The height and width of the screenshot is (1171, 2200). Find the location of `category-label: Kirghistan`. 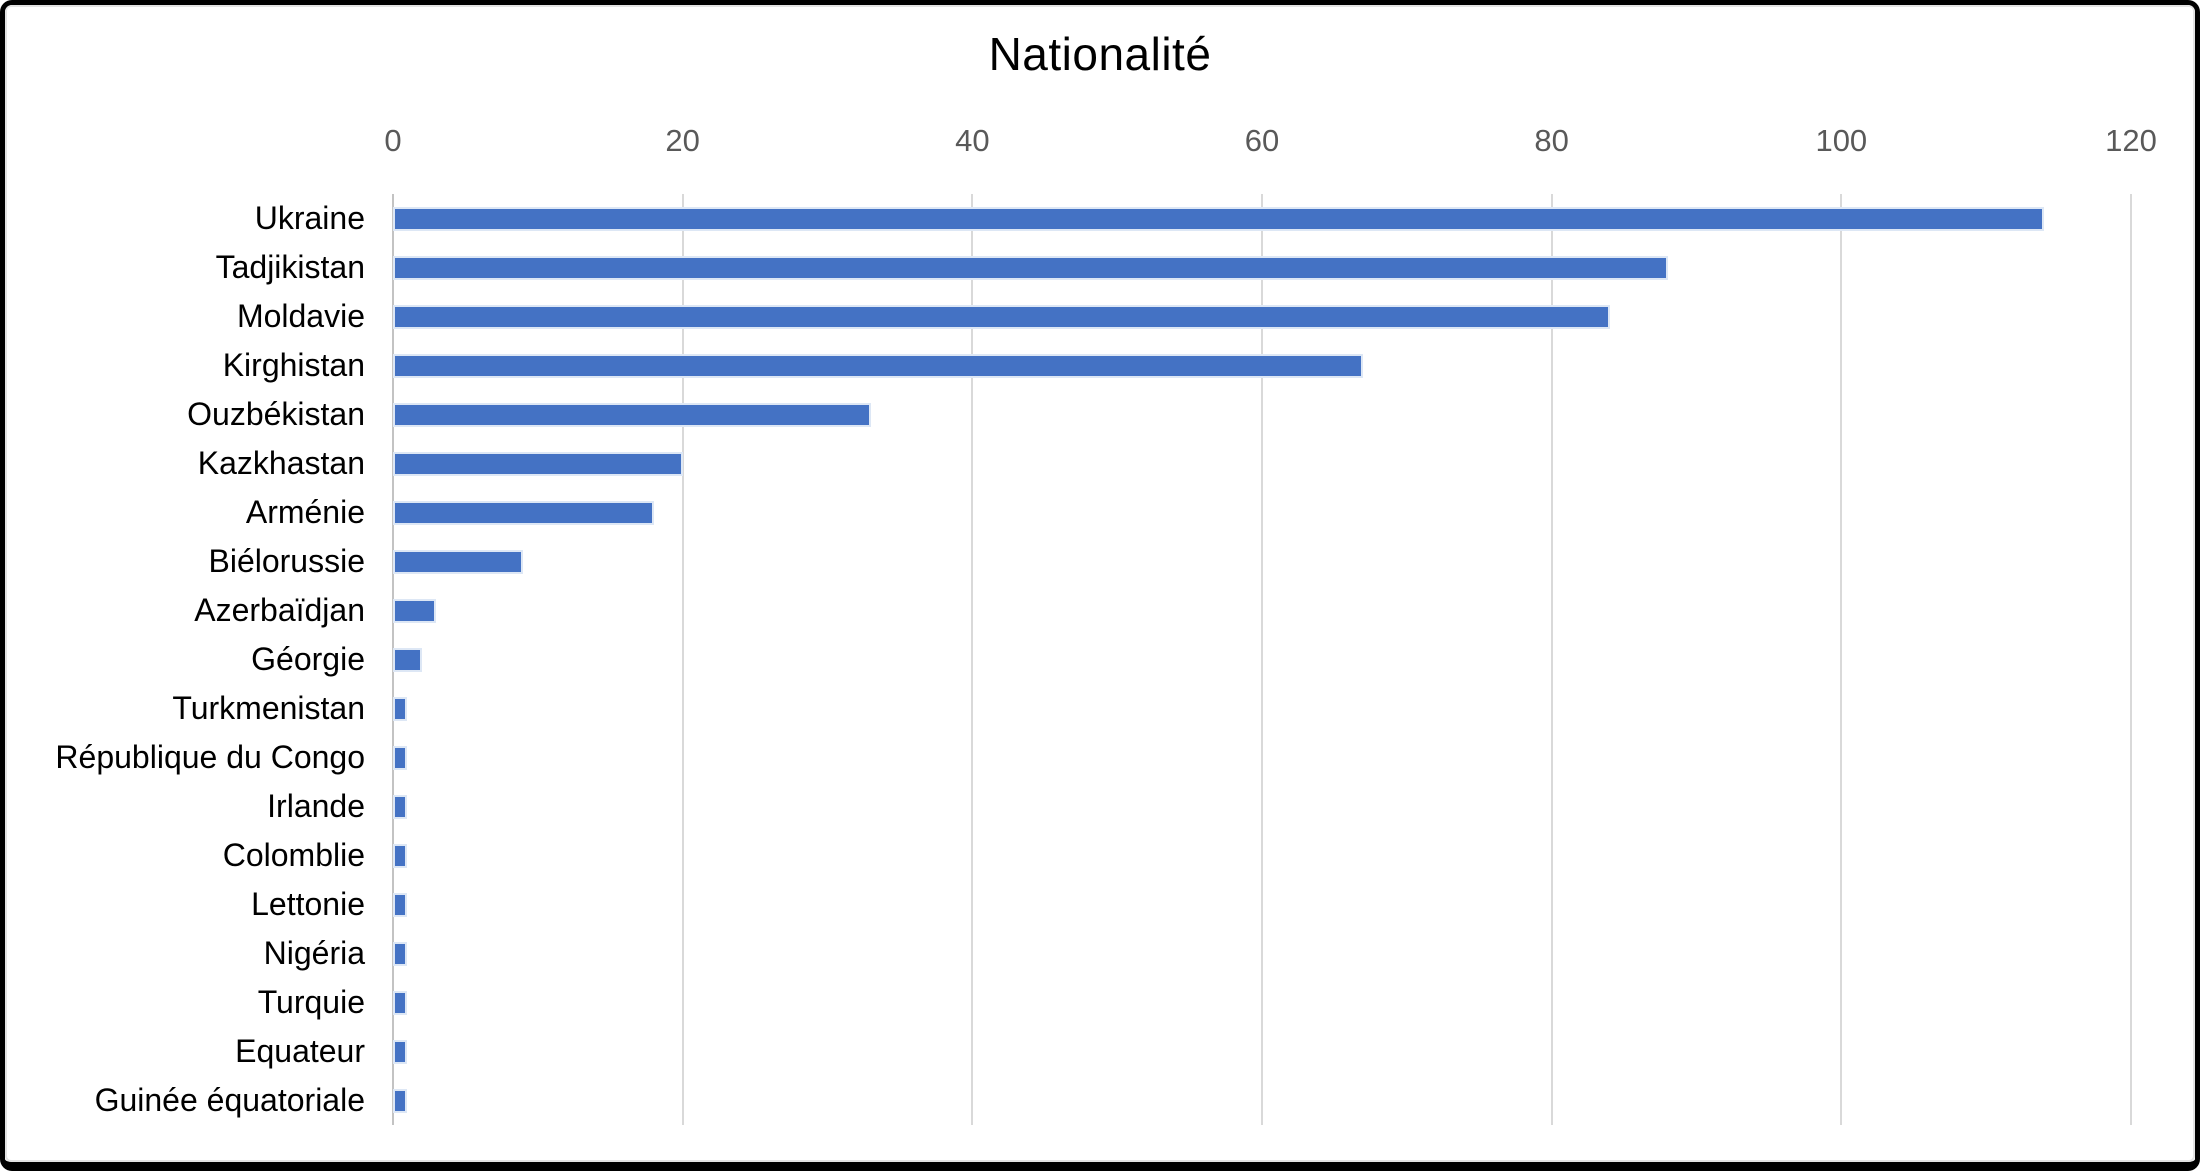

category-label: Kirghistan is located at coordinates (293, 365).